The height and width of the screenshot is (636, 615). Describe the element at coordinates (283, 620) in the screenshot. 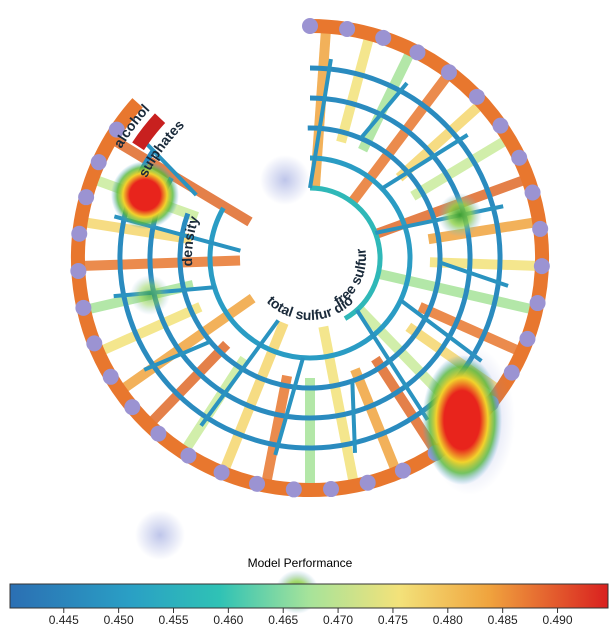

I see `colorbar-tick-label: 0.465` at that location.